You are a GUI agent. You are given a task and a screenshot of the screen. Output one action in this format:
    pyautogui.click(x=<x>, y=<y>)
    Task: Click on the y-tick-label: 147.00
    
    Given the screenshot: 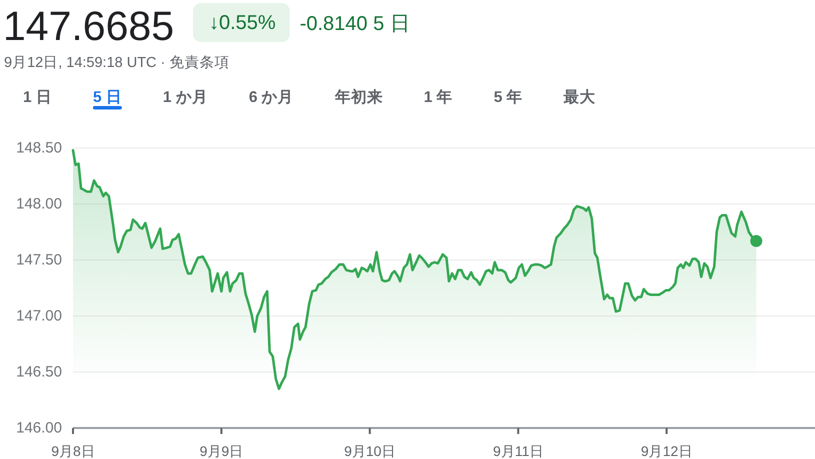 What is the action you would take?
    pyautogui.click(x=39, y=316)
    